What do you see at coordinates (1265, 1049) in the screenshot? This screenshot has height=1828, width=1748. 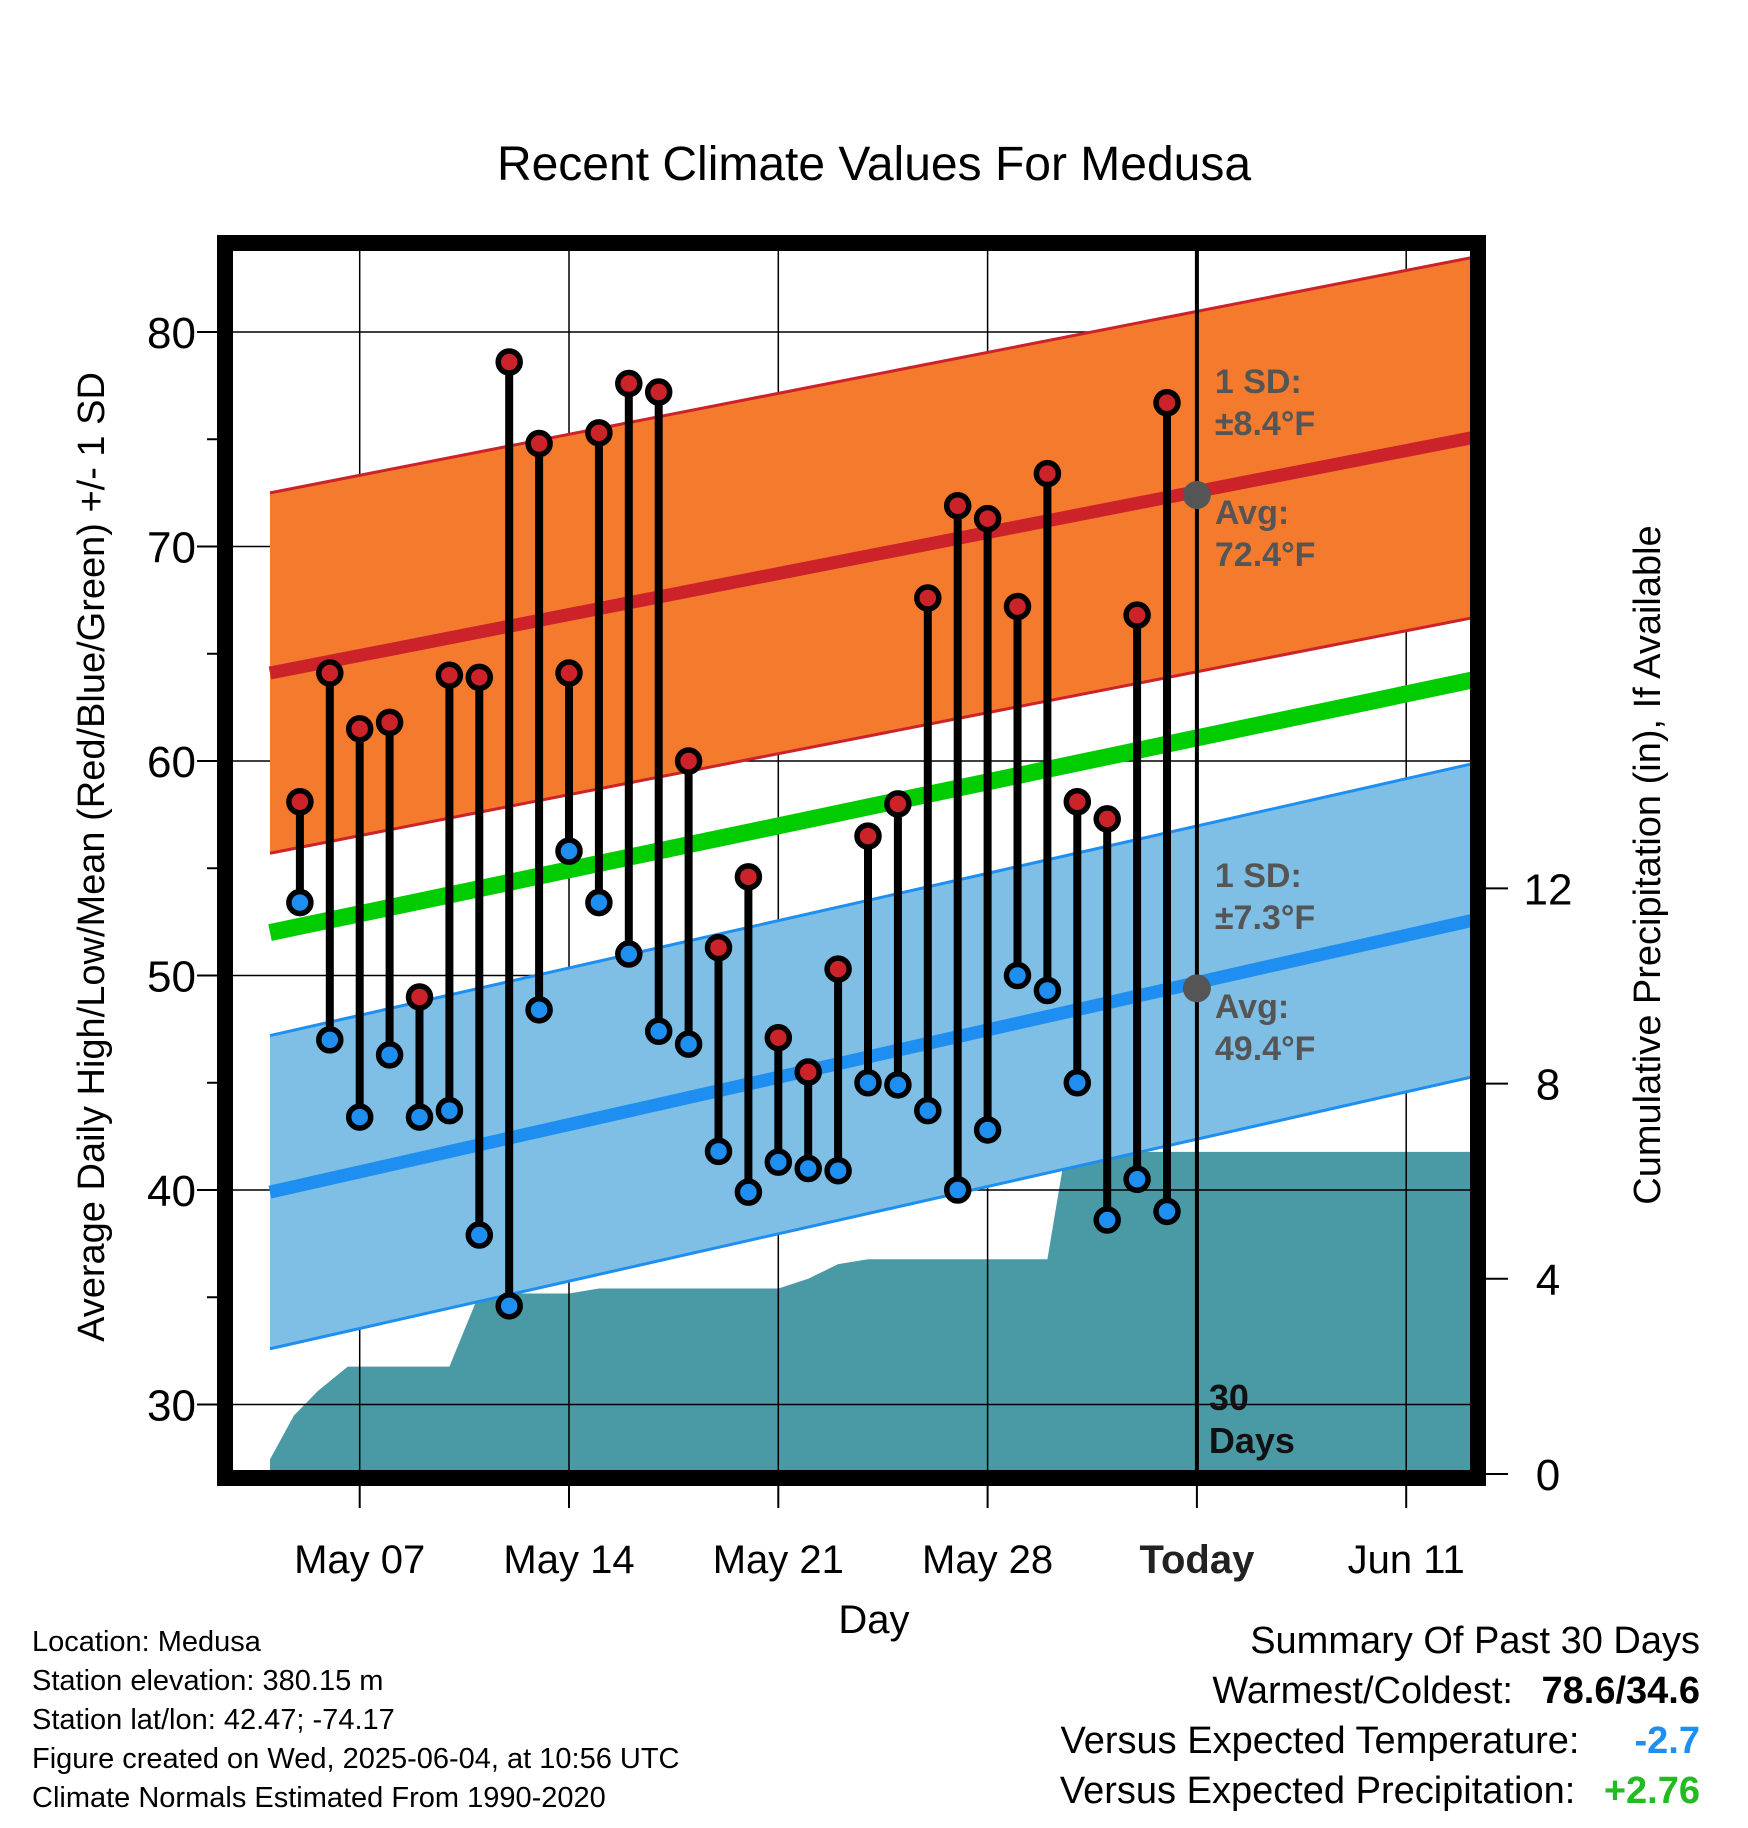 I see `low-avg-value: 49.4°F` at bounding box center [1265, 1049].